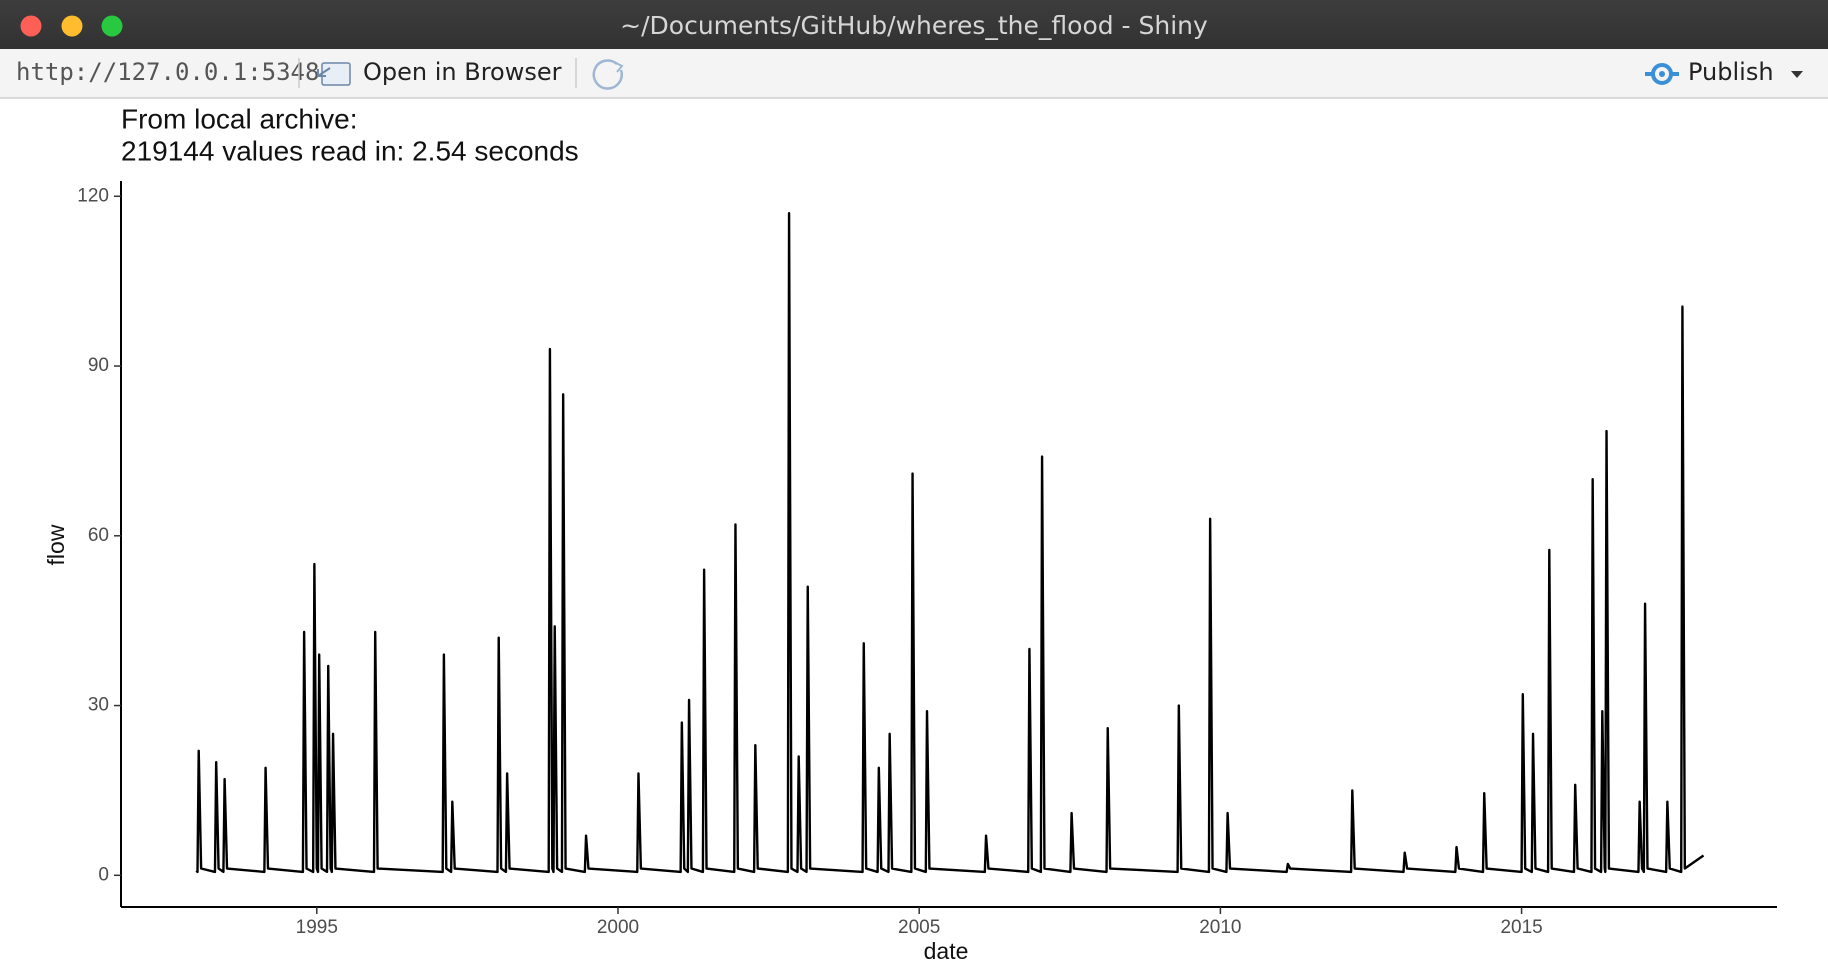 The height and width of the screenshot is (978, 1828). Describe the element at coordinates (618, 927) in the screenshot. I see `x-tick-label: 2000` at that location.